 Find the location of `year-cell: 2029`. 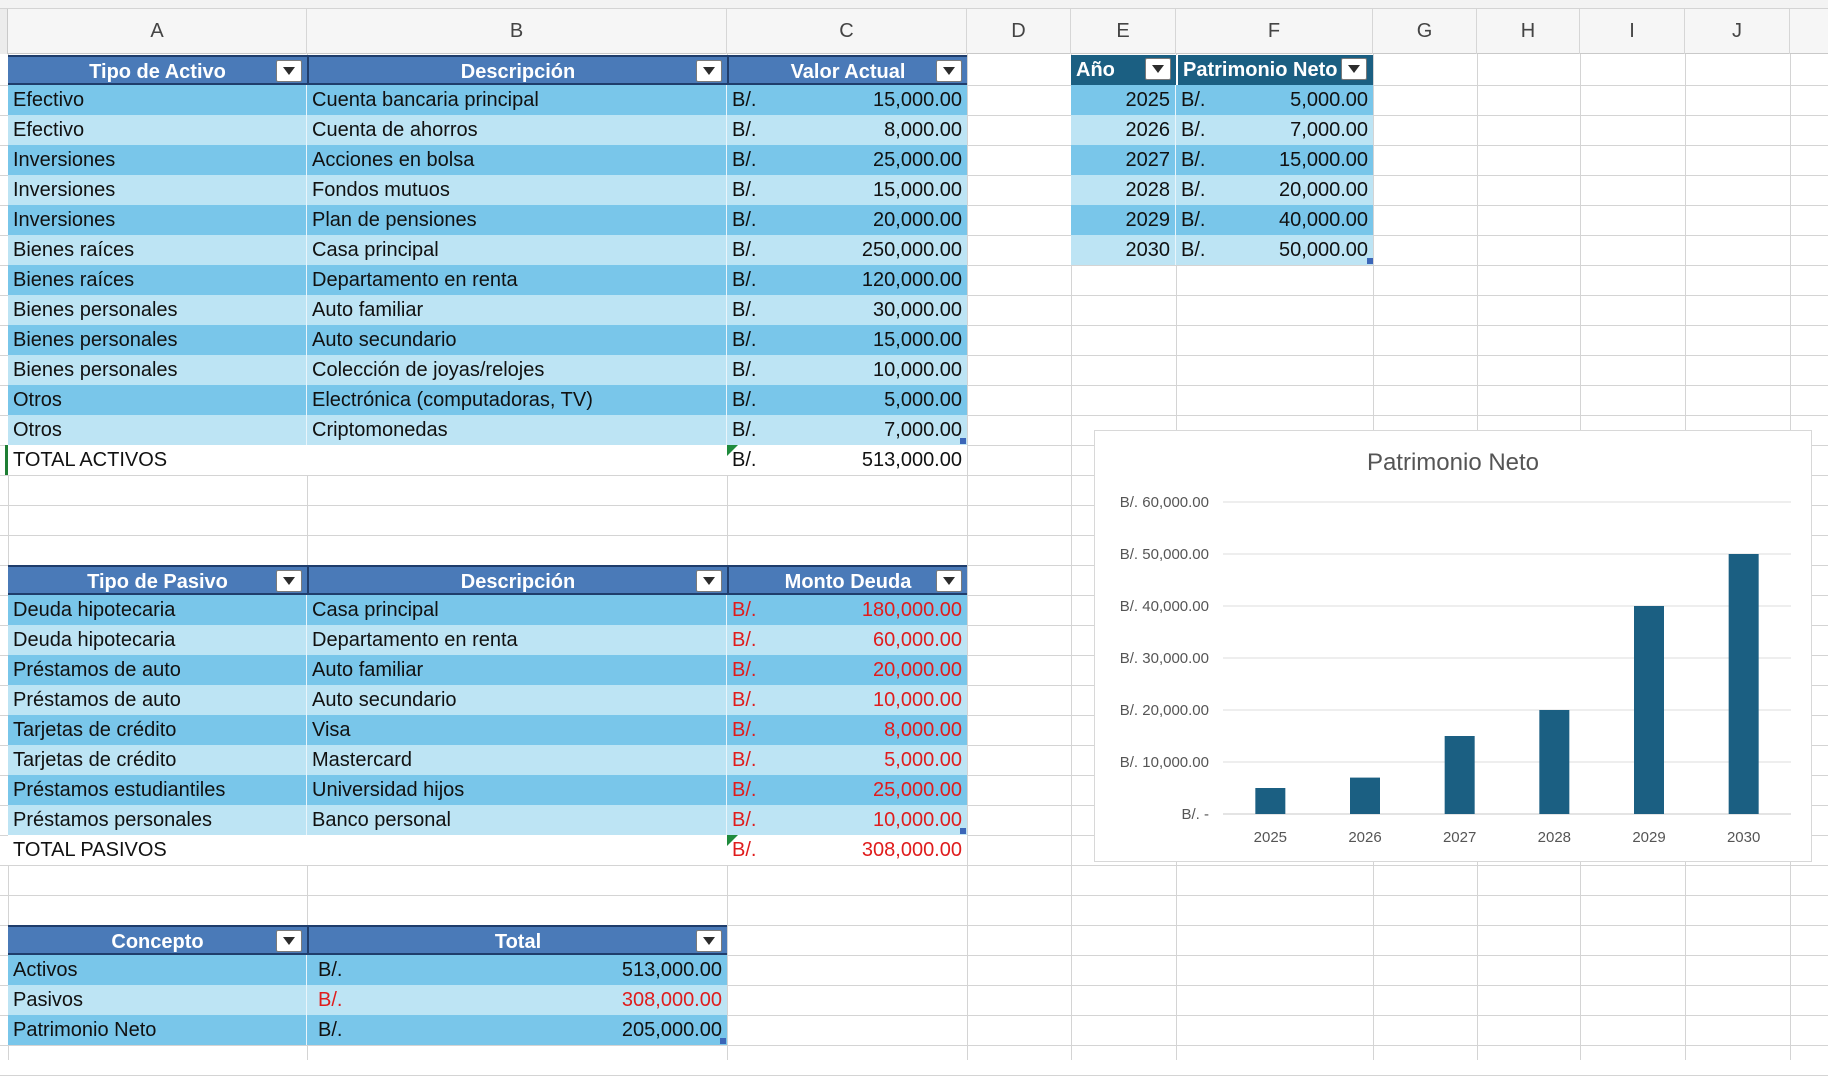

year-cell: 2029 is located at coordinates (1123, 220).